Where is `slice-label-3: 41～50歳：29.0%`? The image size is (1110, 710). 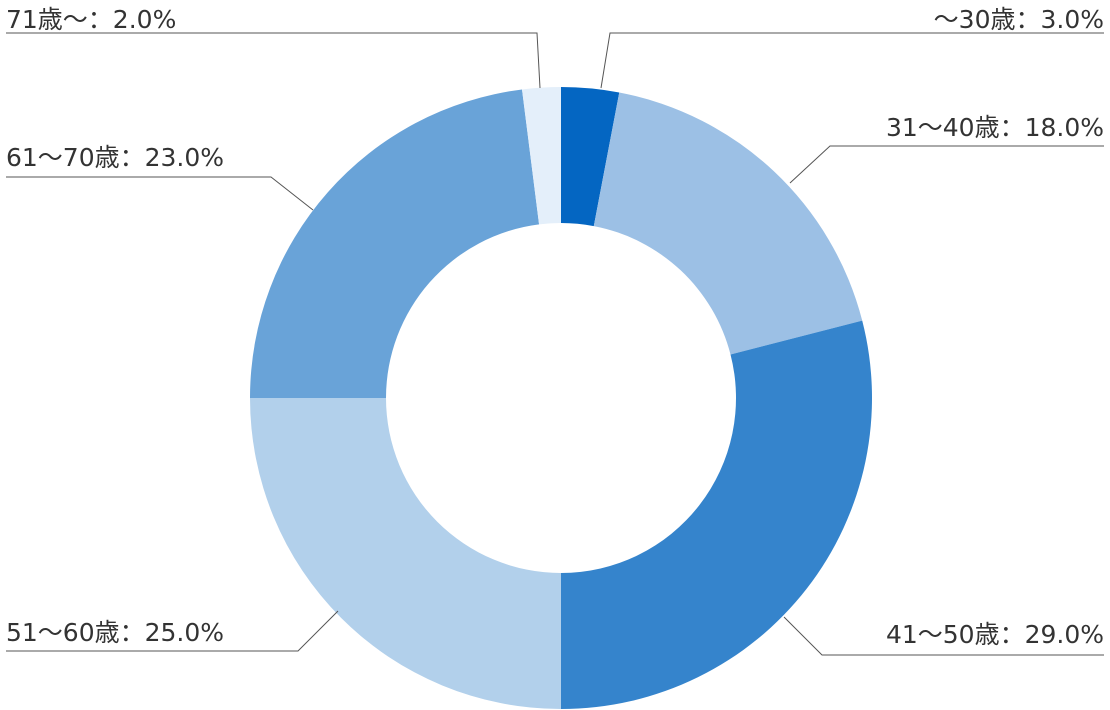
slice-label-3: 41～50歳：29.0% is located at coordinates (995, 634).